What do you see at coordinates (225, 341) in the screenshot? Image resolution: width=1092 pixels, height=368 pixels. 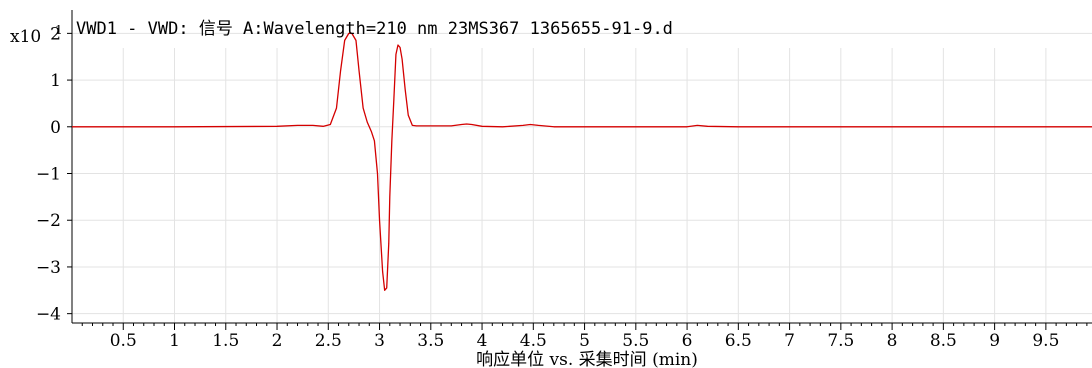 I see `x-tick-label: 1.5` at bounding box center [225, 341].